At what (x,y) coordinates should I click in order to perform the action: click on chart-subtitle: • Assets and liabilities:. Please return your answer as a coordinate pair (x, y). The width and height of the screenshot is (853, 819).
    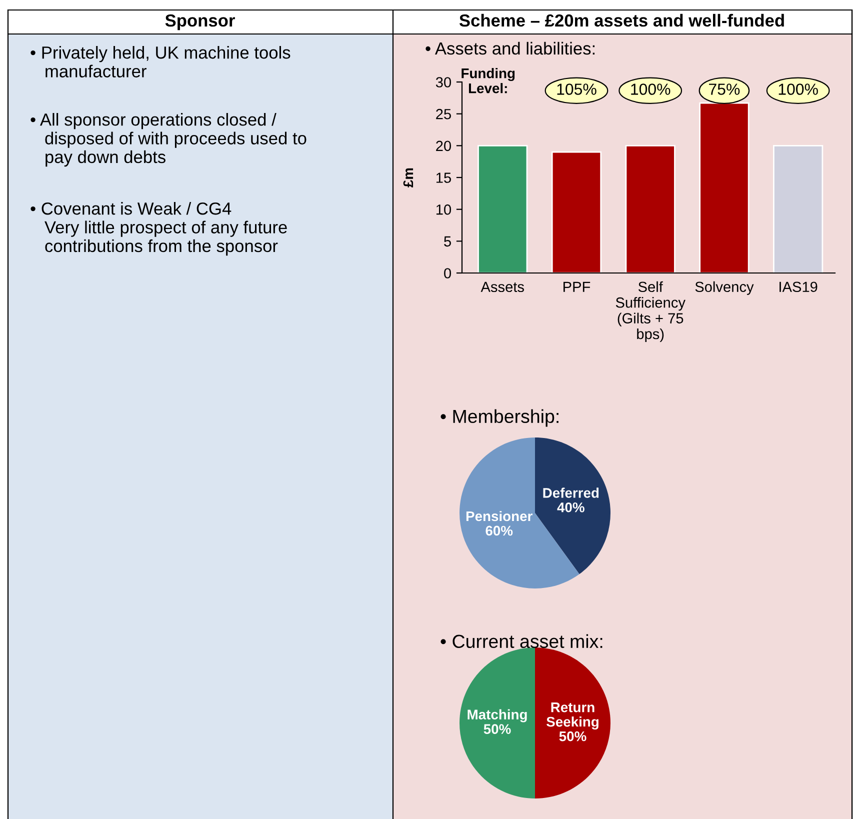
    Looking at the image, I should click on (510, 48).